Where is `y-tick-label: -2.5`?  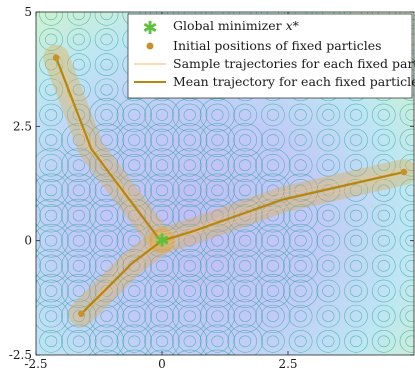 y-tick-label: -2.5 is located at coordinates (20, 355).